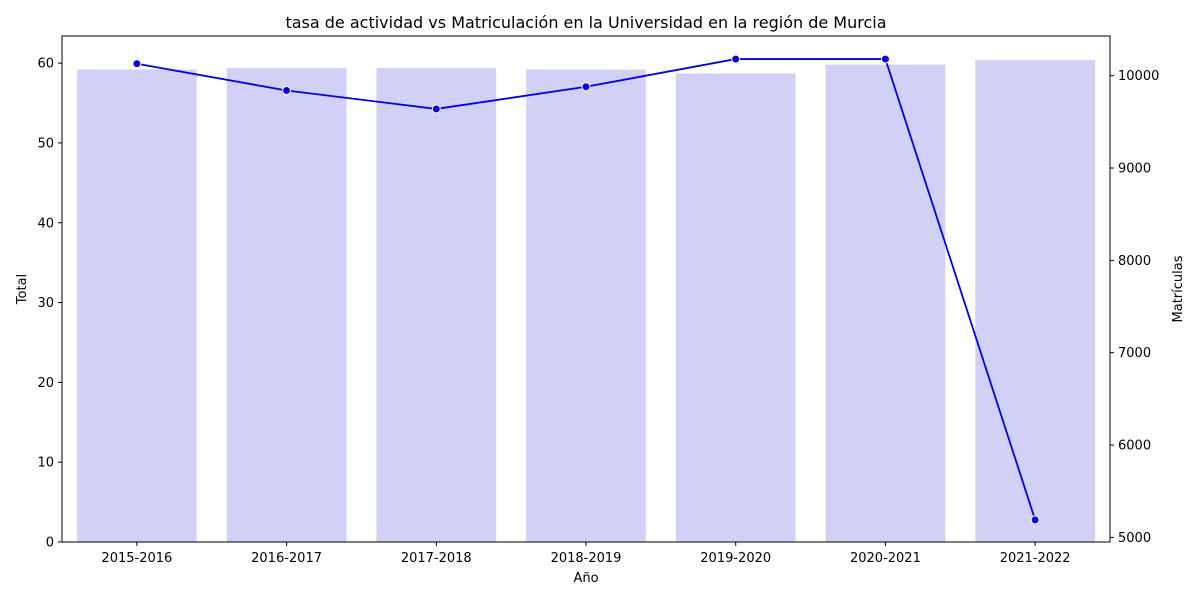  What do you see at coordinates (436, 109) in the screenshot?
I see `line-point-2017-2018` at bounding box center [436, 109].